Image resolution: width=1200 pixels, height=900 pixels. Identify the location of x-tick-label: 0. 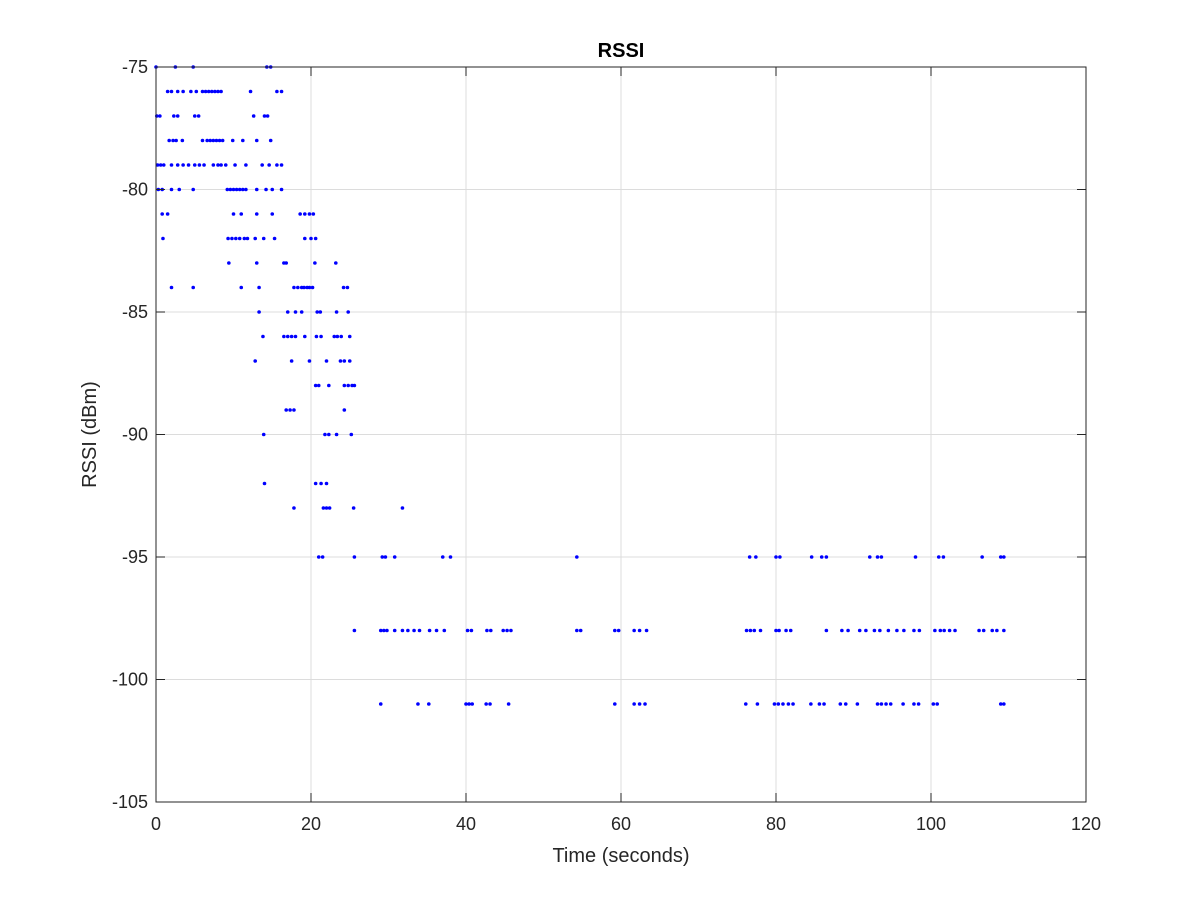
(156, 824).